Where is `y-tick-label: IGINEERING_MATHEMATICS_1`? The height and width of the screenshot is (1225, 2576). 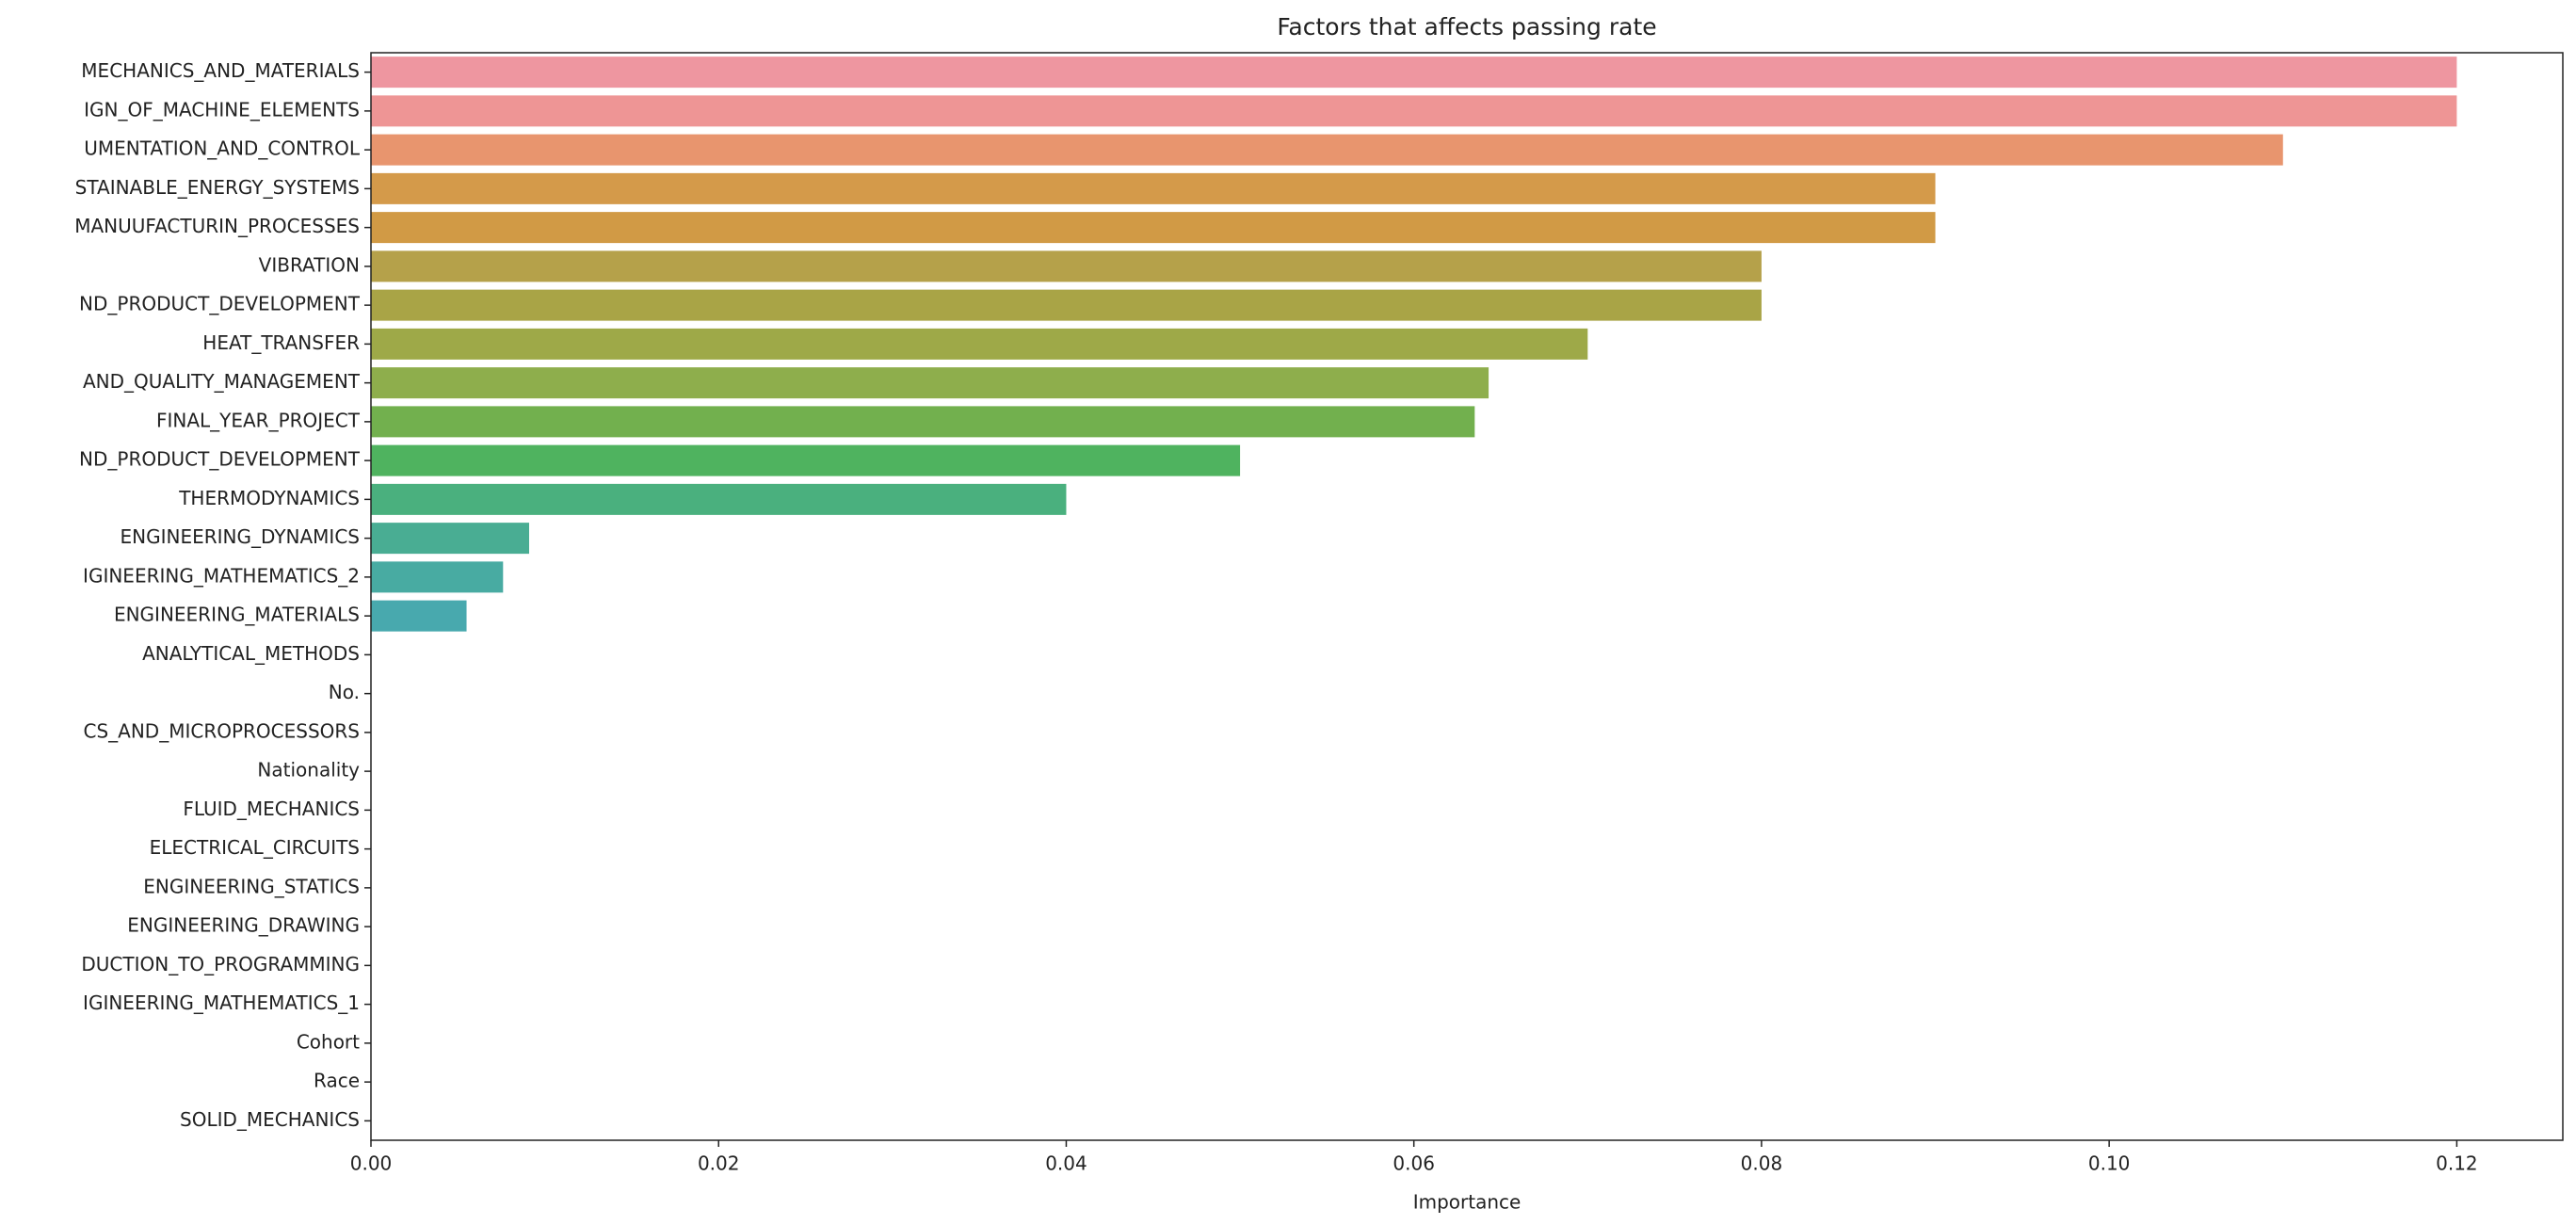
y-tick-label: IGINEERING_MATHEMATICS_1 is located at coordinates (221, 1003).